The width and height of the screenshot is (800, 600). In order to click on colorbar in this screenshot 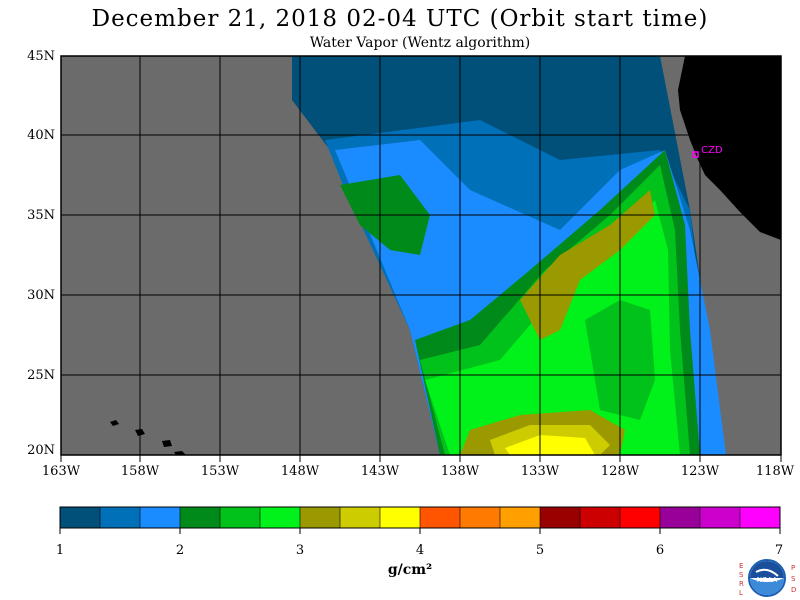, I will do `click(420, 520)`.